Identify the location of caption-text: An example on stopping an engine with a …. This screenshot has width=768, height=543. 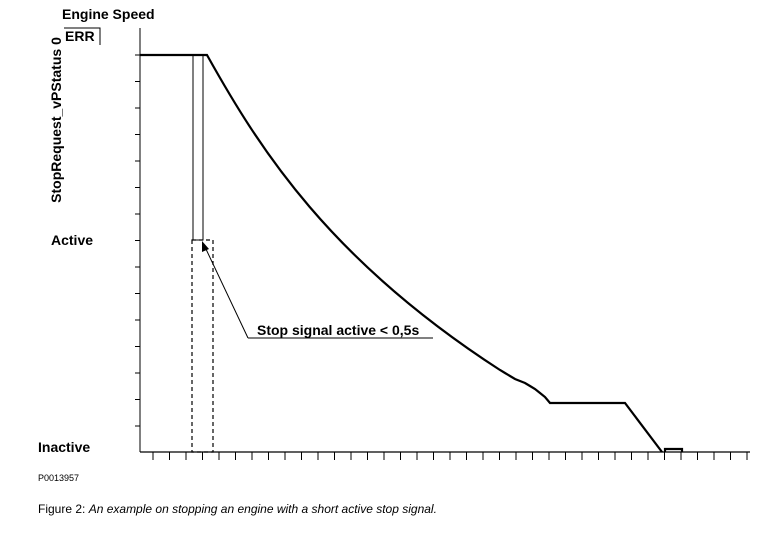
(262, 509).